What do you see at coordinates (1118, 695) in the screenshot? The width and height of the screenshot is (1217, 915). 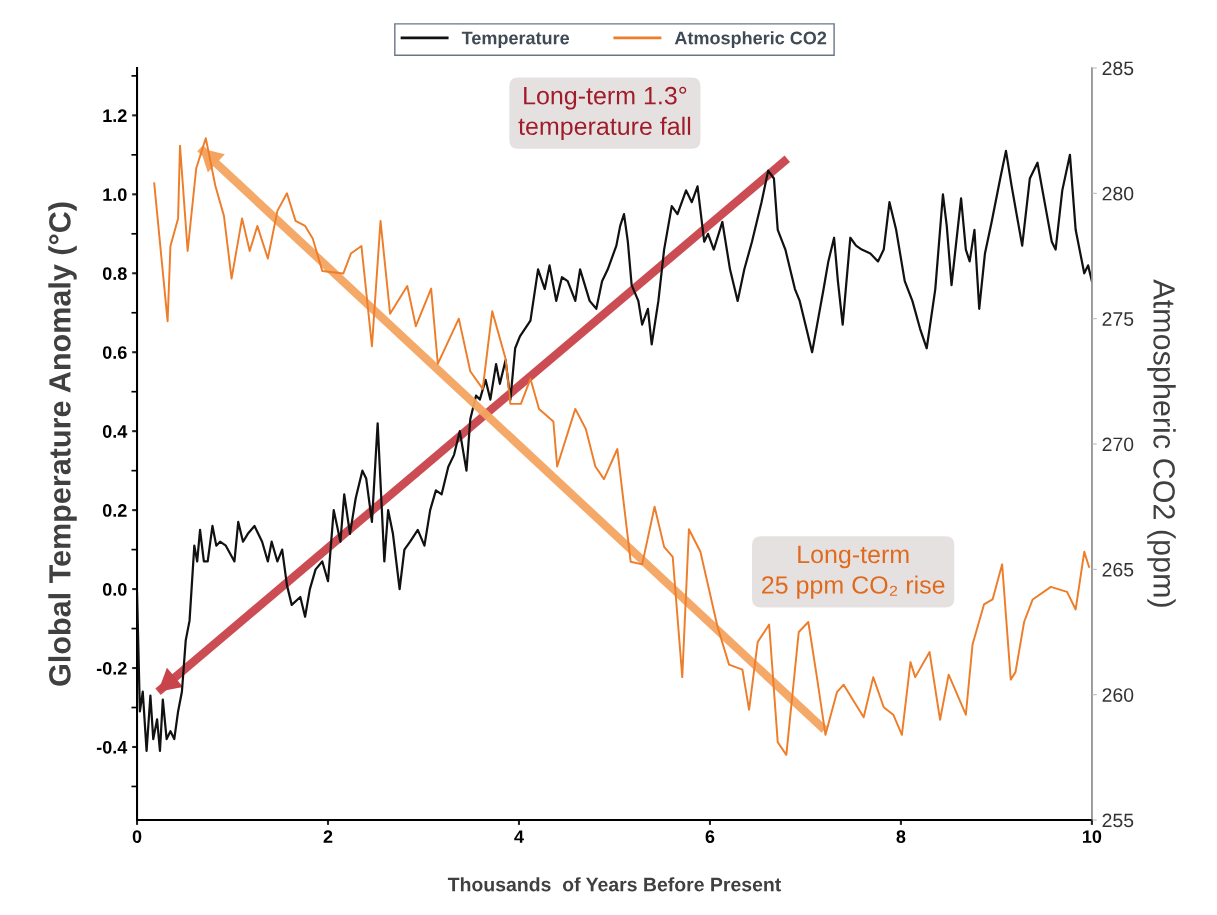 I see `y2-tick-label: 260` at bounding box center [1118, 695].